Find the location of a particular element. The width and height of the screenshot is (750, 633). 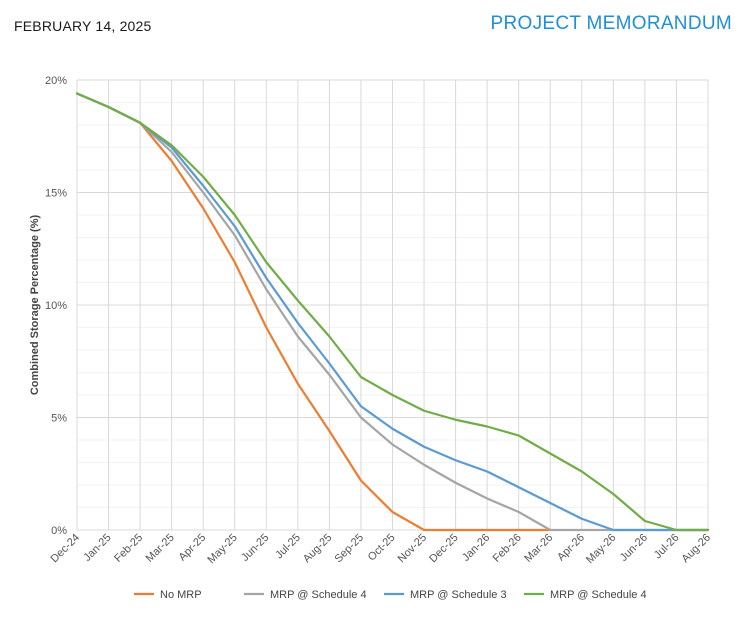

y-tick-label: 10% is located at coordinates (56, 306).